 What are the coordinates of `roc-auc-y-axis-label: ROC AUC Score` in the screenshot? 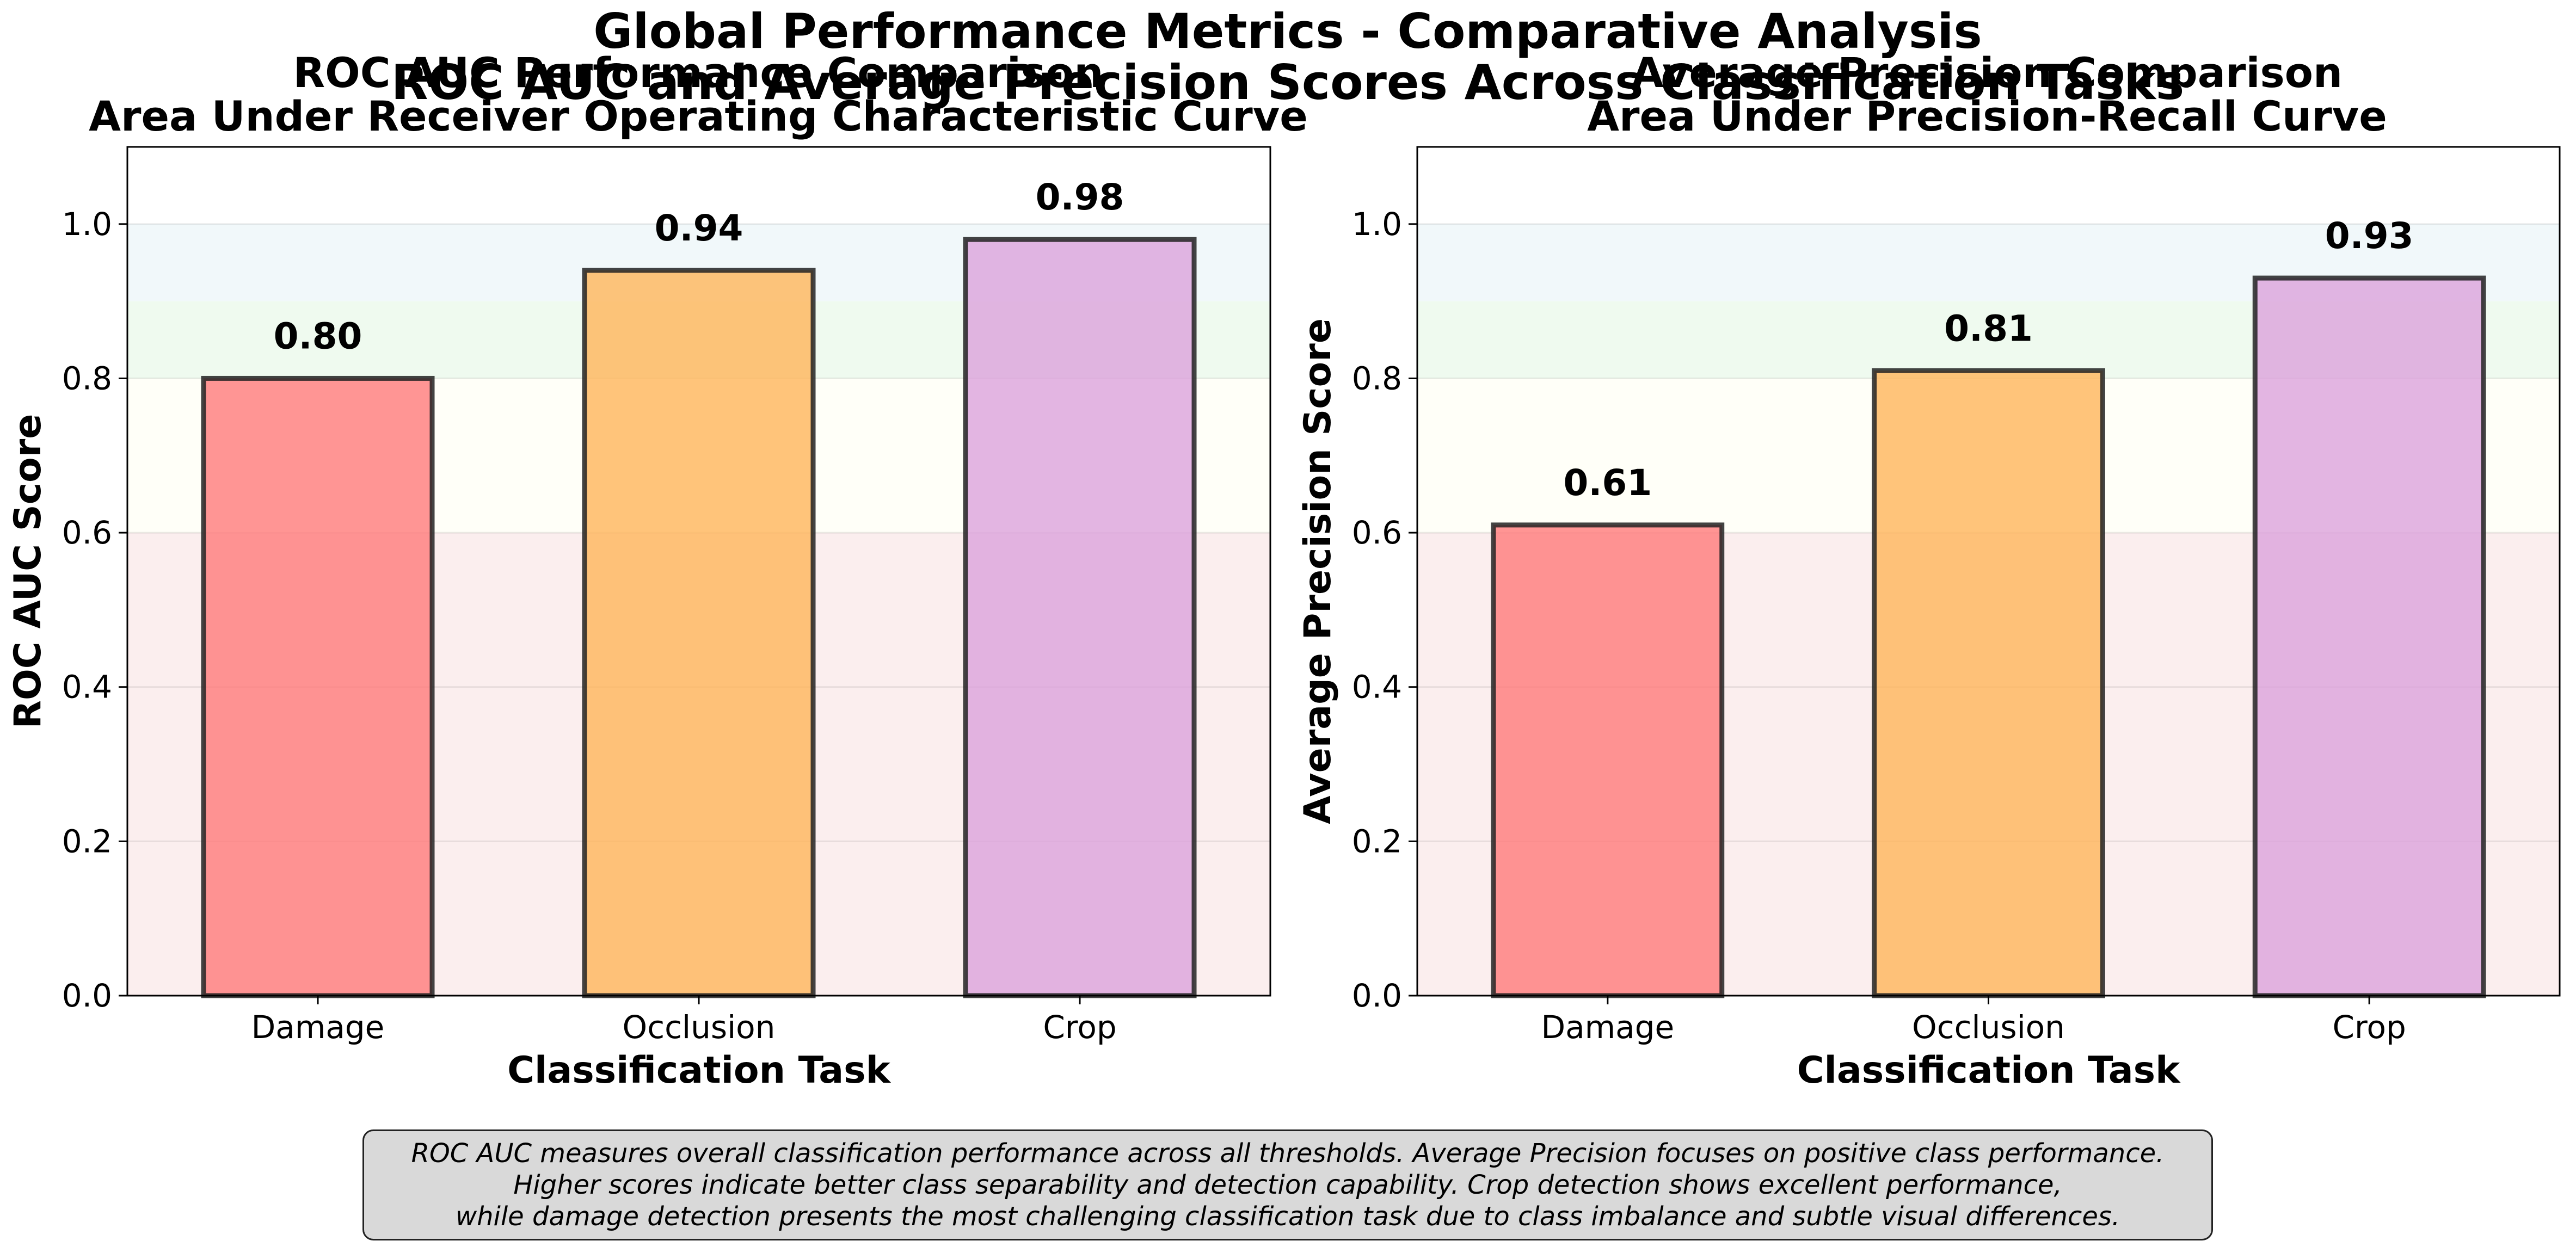 It's located at (28, 571).